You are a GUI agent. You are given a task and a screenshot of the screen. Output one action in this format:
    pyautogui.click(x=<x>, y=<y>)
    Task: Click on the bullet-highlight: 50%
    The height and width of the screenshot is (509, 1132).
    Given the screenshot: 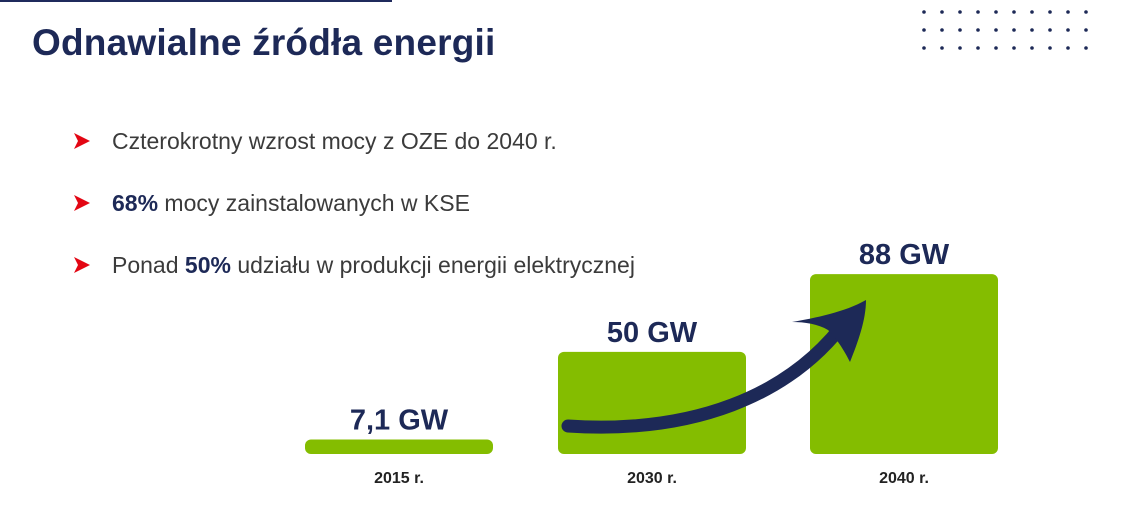 What is the action you would take?
    pyautogui.click(x=207, y=265)
    